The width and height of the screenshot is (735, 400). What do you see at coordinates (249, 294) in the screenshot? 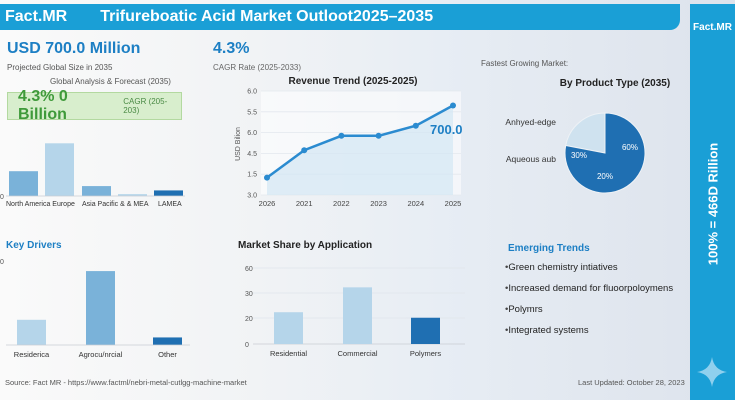
I see `app-y-tick: 30` at bounding box center [249, 294].